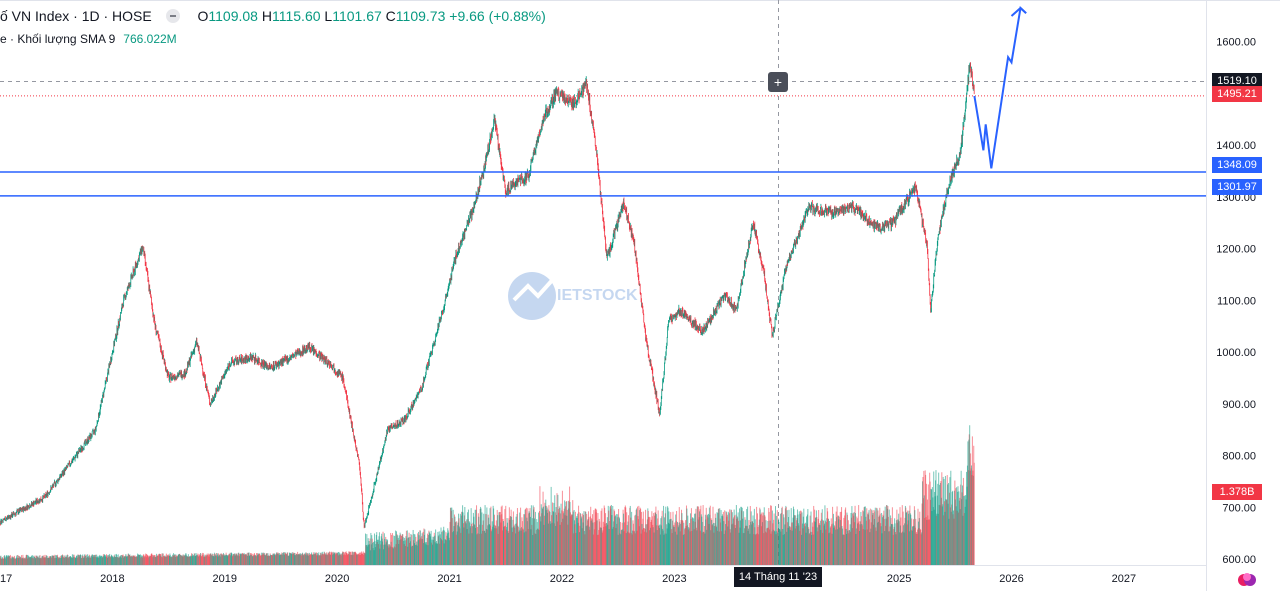  Describe the element at coordinates (328, 16) in the screenshot. I see `low-label: L` at that location.